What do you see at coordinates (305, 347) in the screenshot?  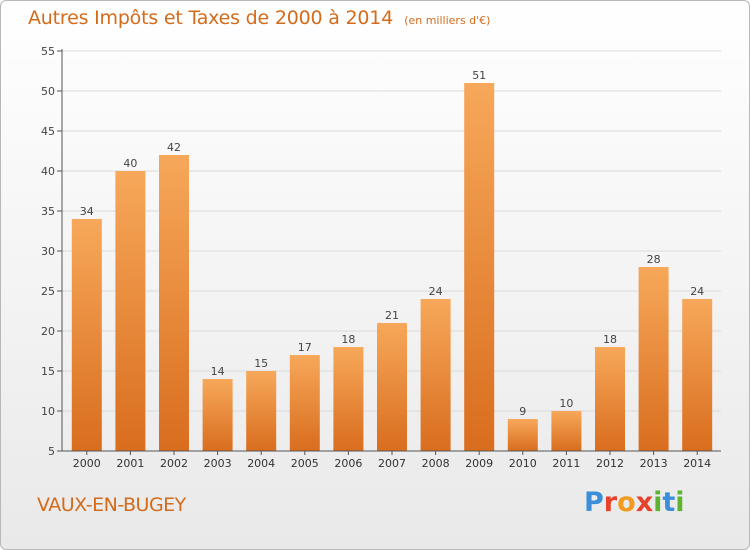 I see `data-label: 17` at bounding box center [305, 347].